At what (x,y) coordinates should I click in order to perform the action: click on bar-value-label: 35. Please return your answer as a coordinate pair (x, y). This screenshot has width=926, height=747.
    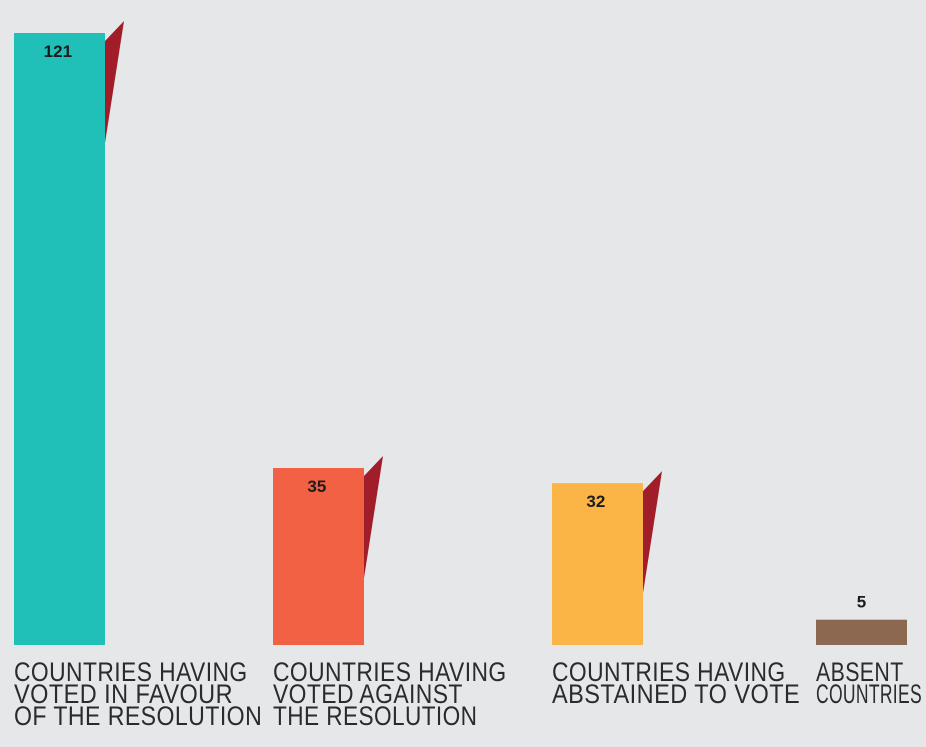
    Looking at the image, I should click on (316, 486).